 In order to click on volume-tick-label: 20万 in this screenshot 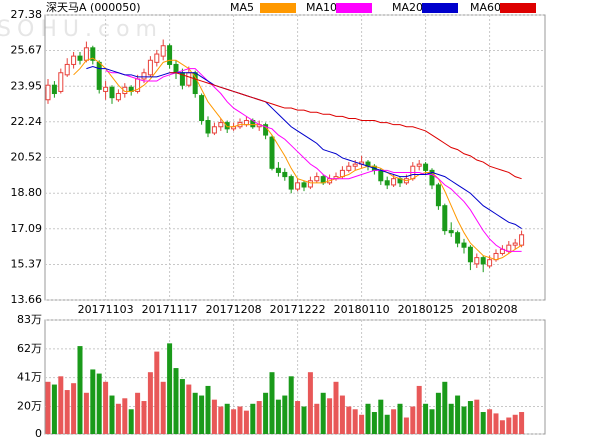, I will do `click(29, 406)`.